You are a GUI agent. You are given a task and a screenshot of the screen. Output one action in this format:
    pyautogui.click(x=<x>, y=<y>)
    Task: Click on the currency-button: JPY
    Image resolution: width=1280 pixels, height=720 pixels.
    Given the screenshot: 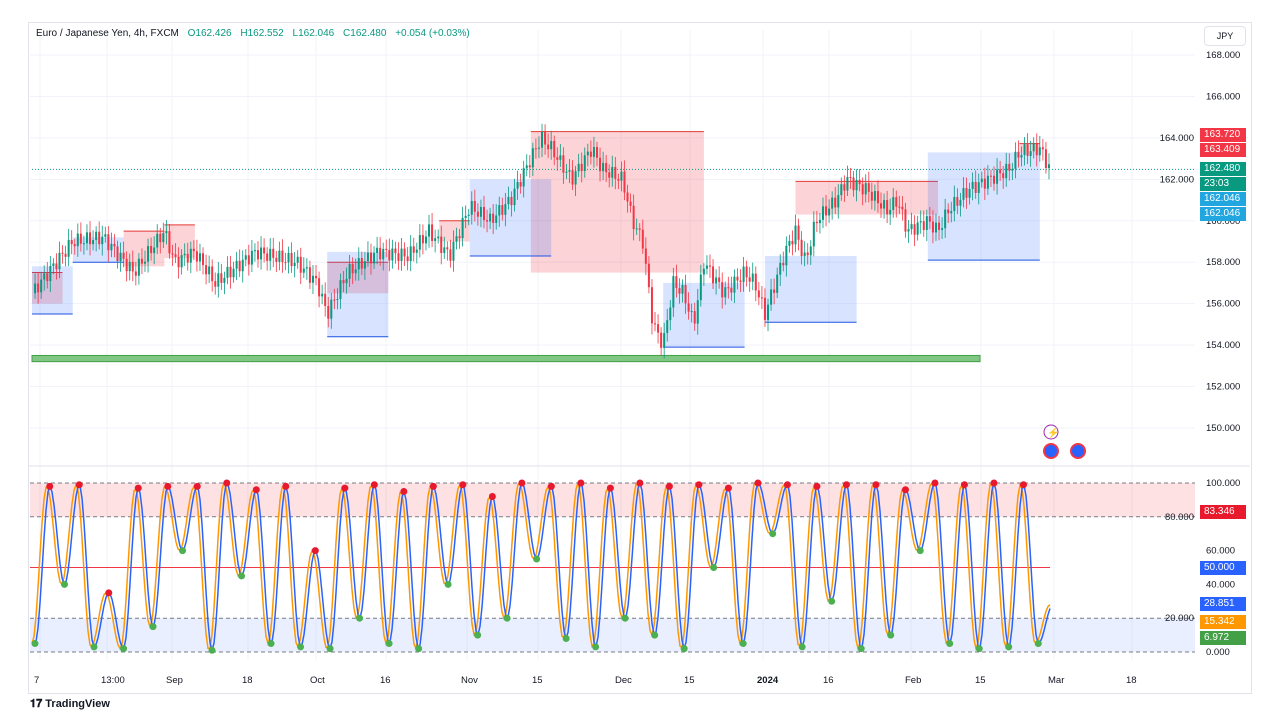 What is the action you would take?
    pyautogui.click(x=1225, y=36)
    